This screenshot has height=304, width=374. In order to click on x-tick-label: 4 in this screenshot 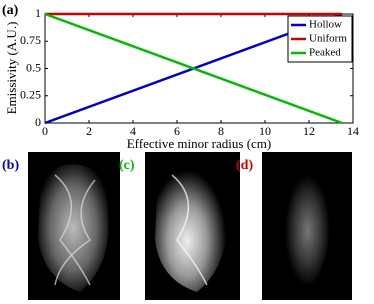, I will do `click(133, 131)`.